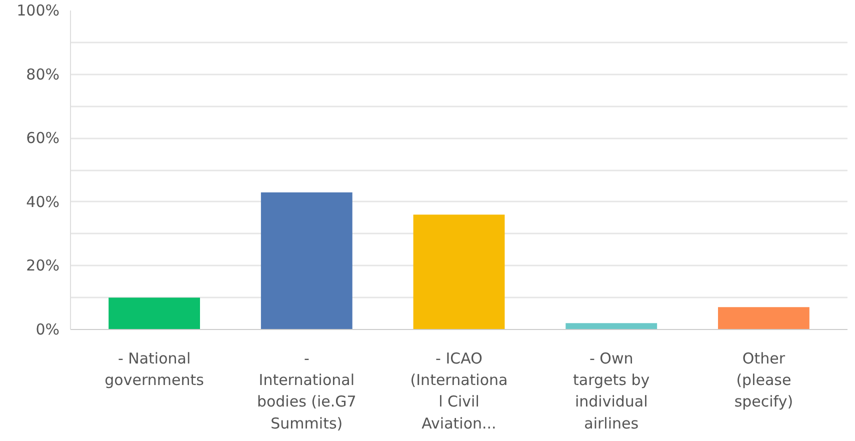 This screenshot has width=855, height=441. Describe the element at coordinates (154, 370) in the screenshot. I see `x-tick-label: - National governments` at that location.